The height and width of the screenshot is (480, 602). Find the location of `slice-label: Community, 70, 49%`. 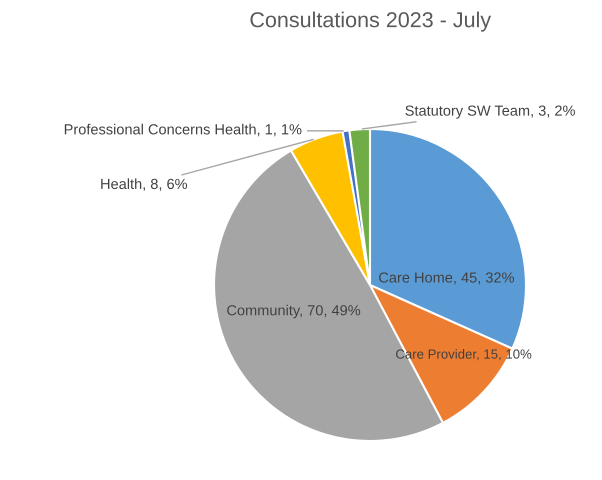

slice-label: Community, 70, 49% is located at coordinates (293, 311).